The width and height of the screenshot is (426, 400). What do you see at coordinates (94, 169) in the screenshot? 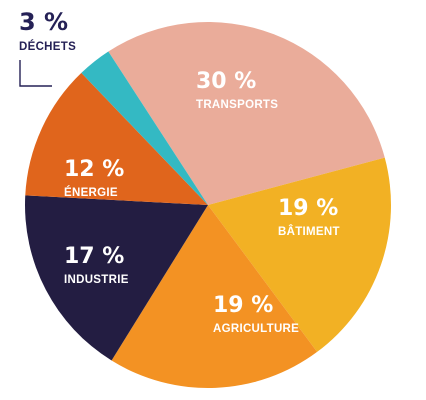
I see `value-label-energie: 12 %` at bounding box center [94, 169].